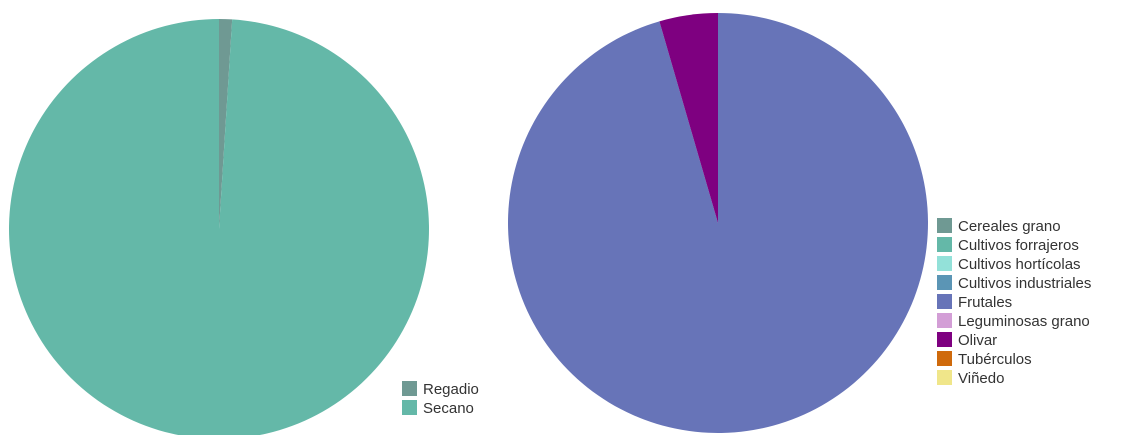  What do you see at coordinates (1019, 264) in the screenshot?
I see `legend-label-cultivos-horticolas: Cultivos hortícolas` at bounding box center [1019, 264].